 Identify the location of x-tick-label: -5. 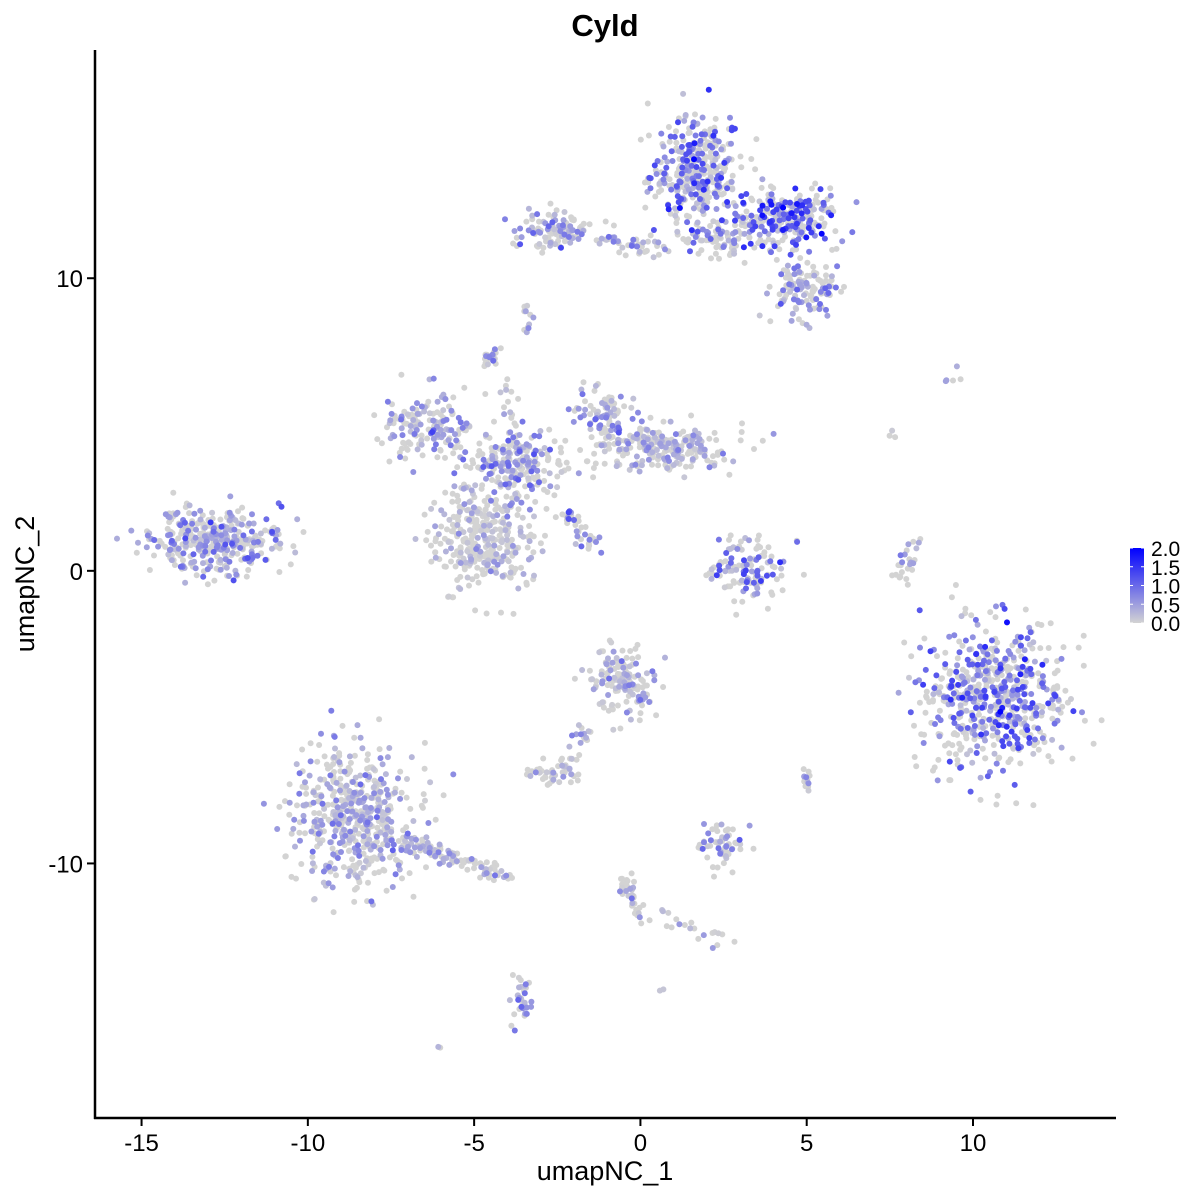
(473, 1143).